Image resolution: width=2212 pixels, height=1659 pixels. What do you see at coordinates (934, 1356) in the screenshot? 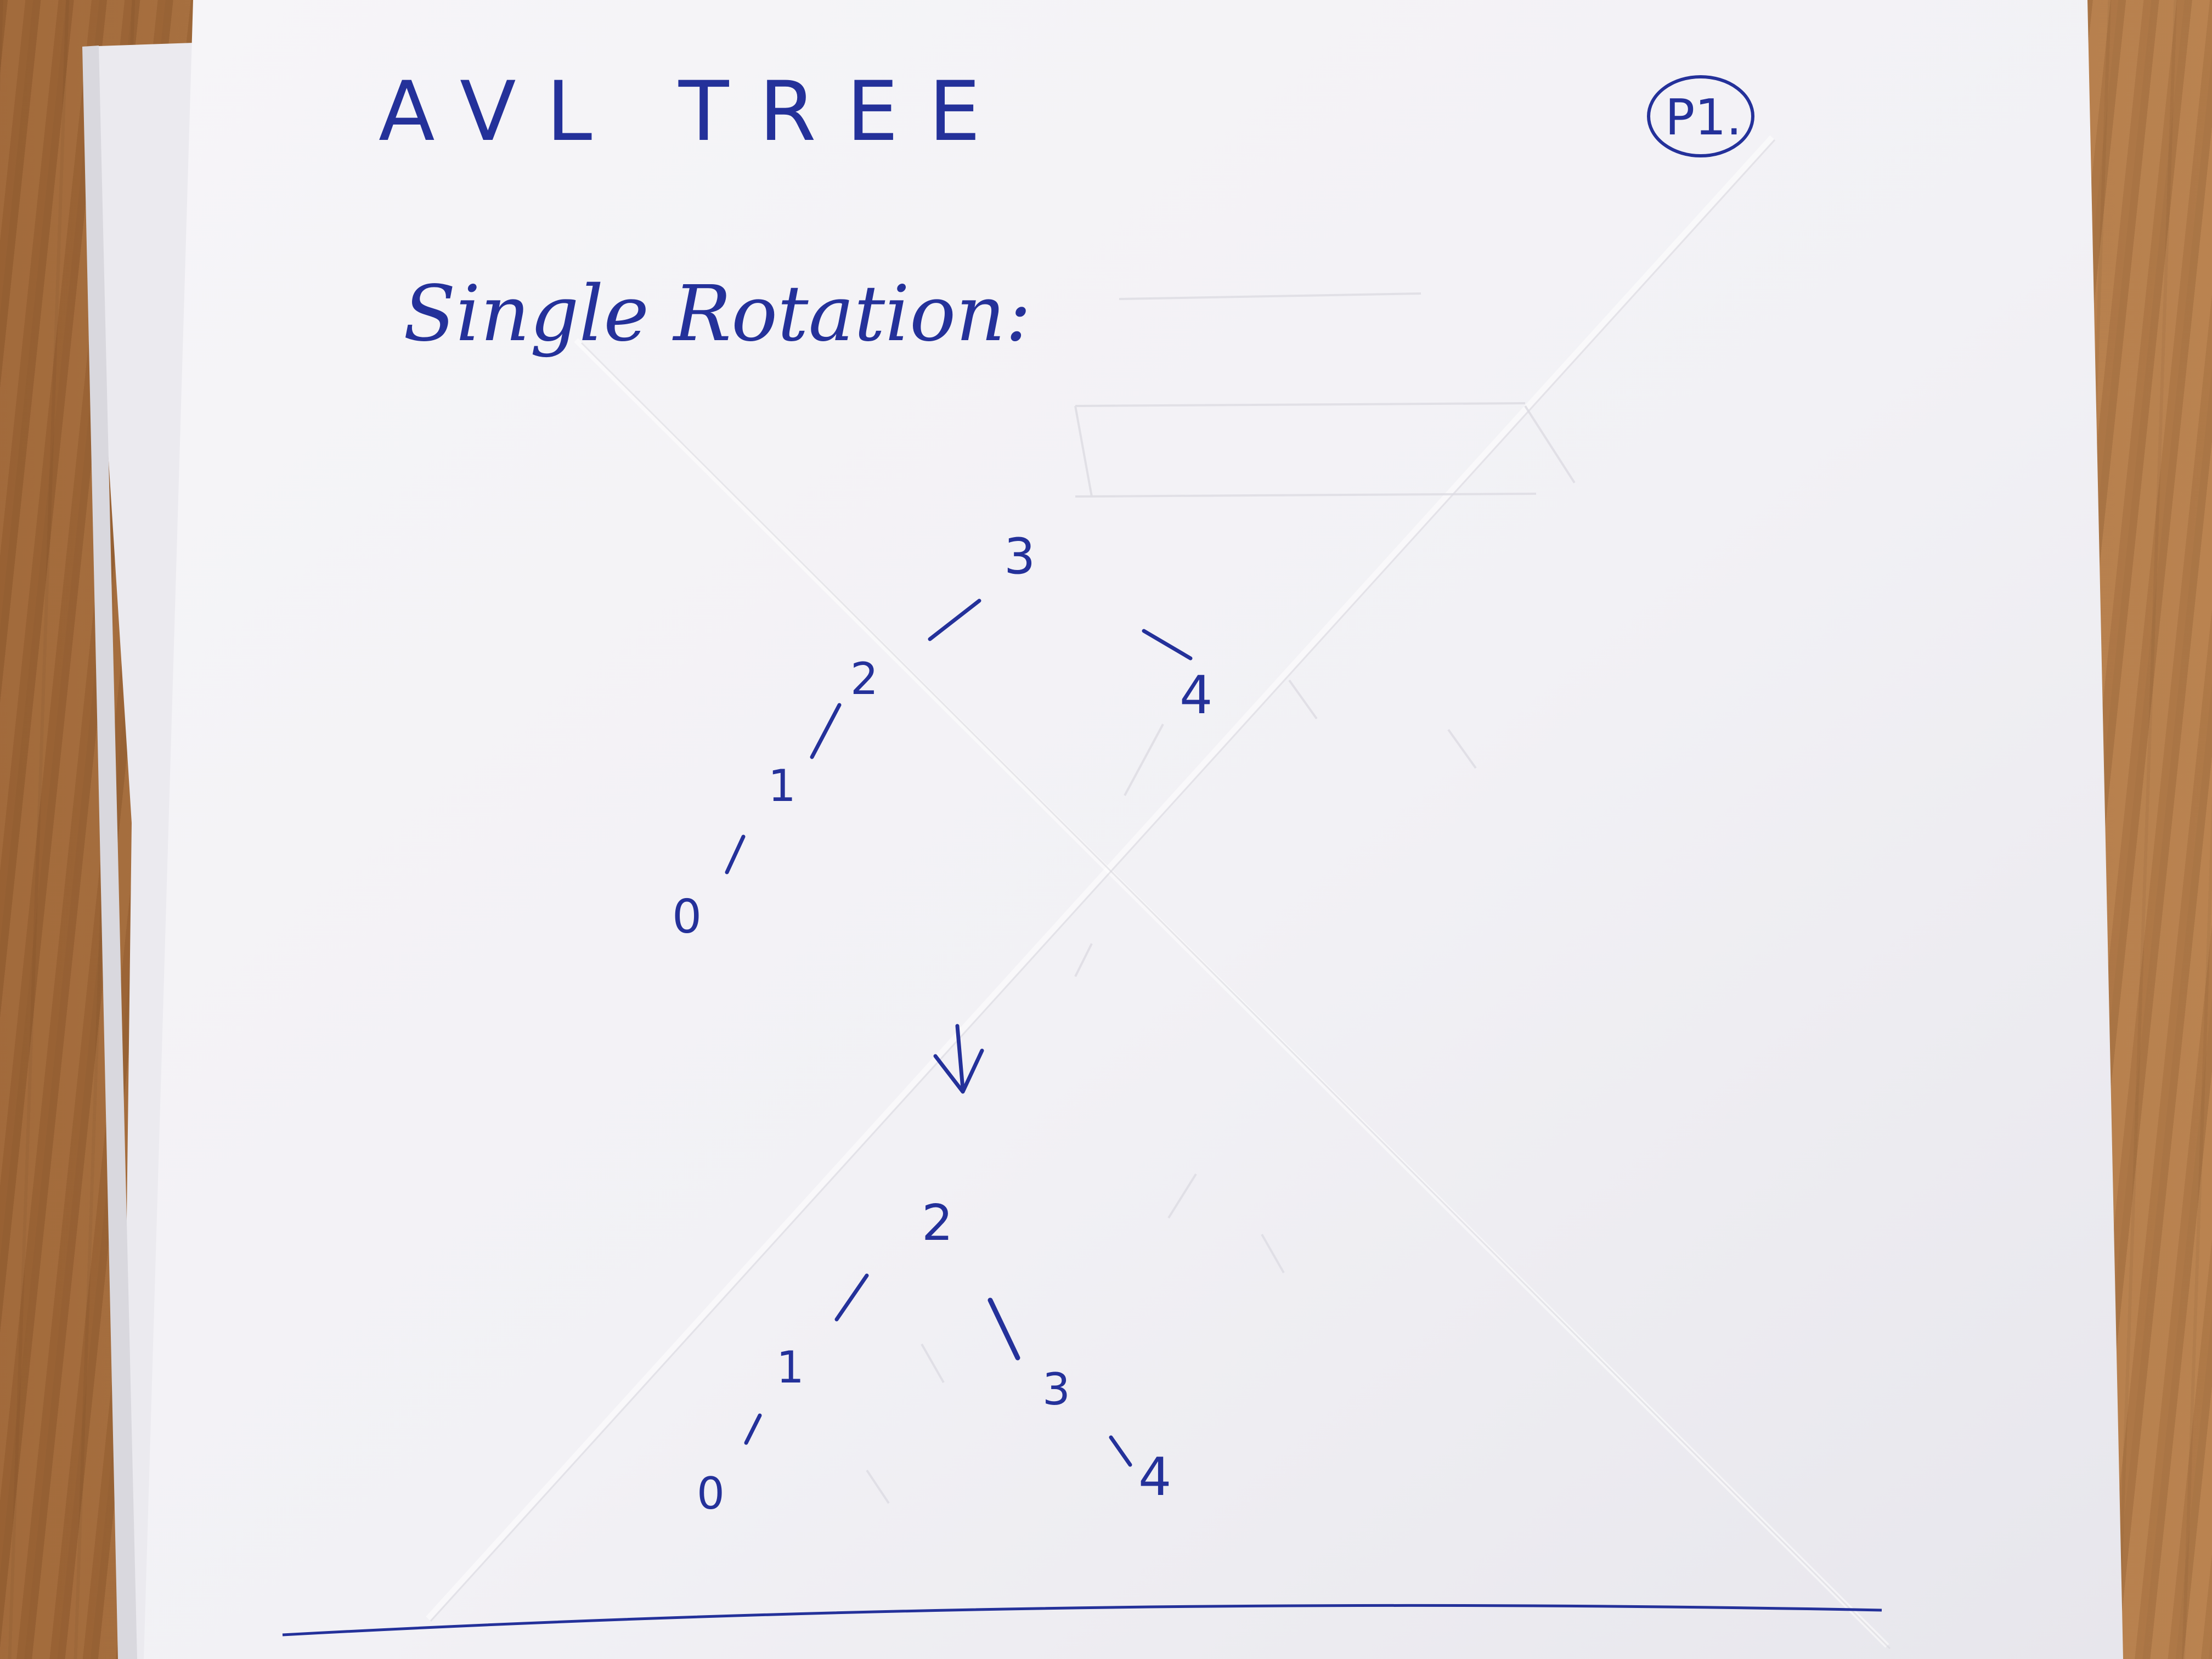
I see `after-tree: 2 1 3 0 4` at bounding box center [934, 1356].